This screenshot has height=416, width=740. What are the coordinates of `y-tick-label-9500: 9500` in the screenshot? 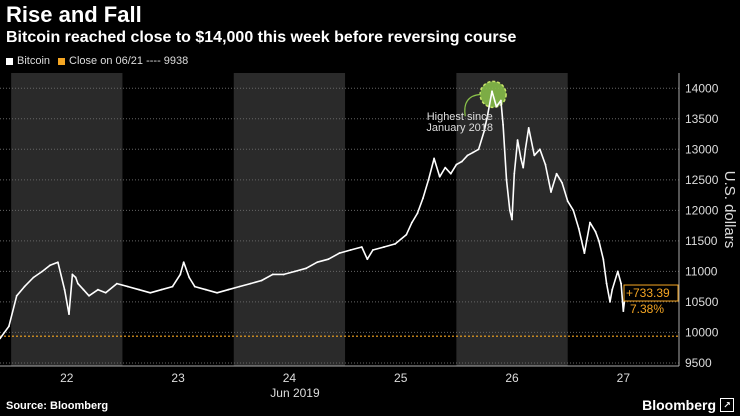 It's located at (698, 363).